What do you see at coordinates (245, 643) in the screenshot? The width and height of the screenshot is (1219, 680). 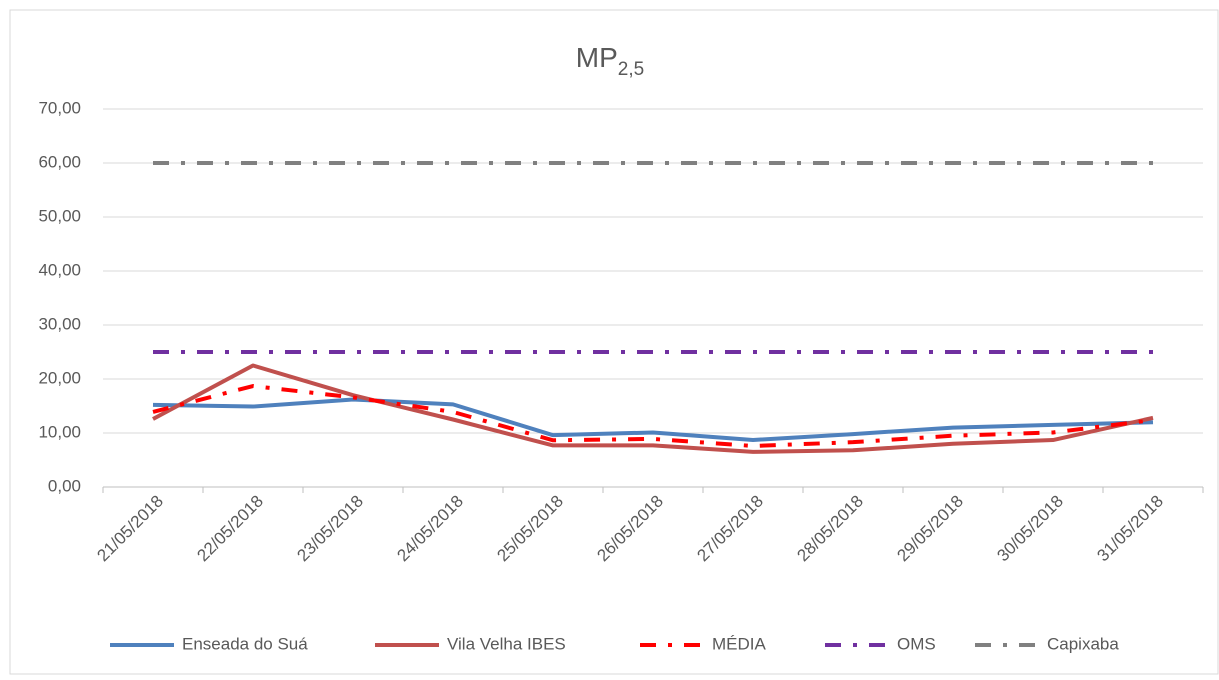 I see `legend-label: Enseada do Suá` at bounding box center [245, 643].